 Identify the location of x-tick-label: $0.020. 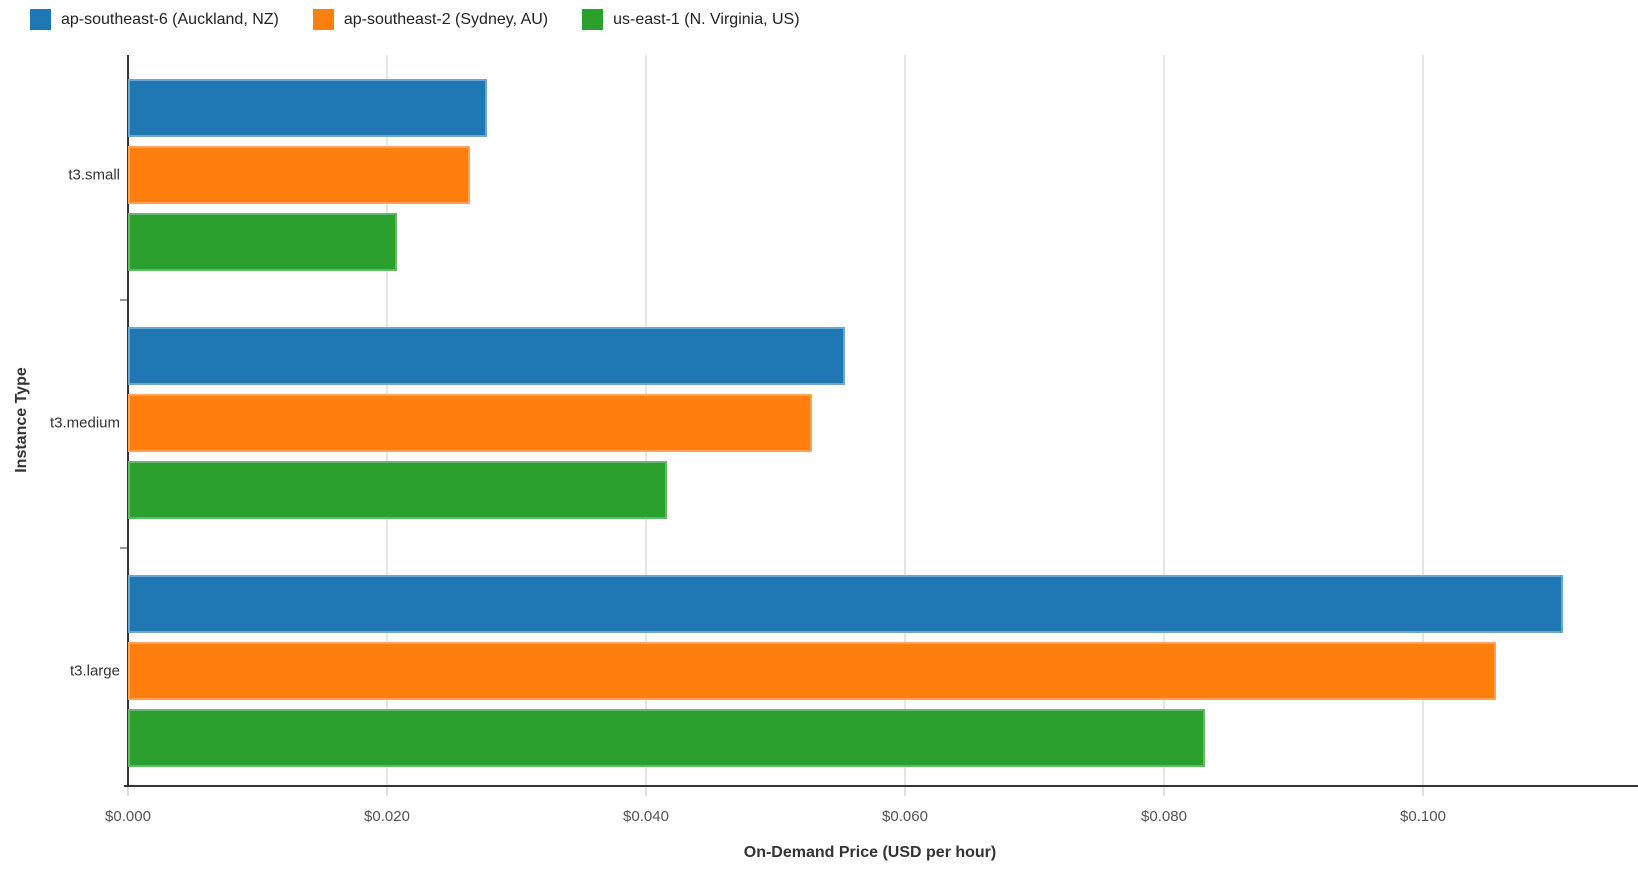
(387, 816).